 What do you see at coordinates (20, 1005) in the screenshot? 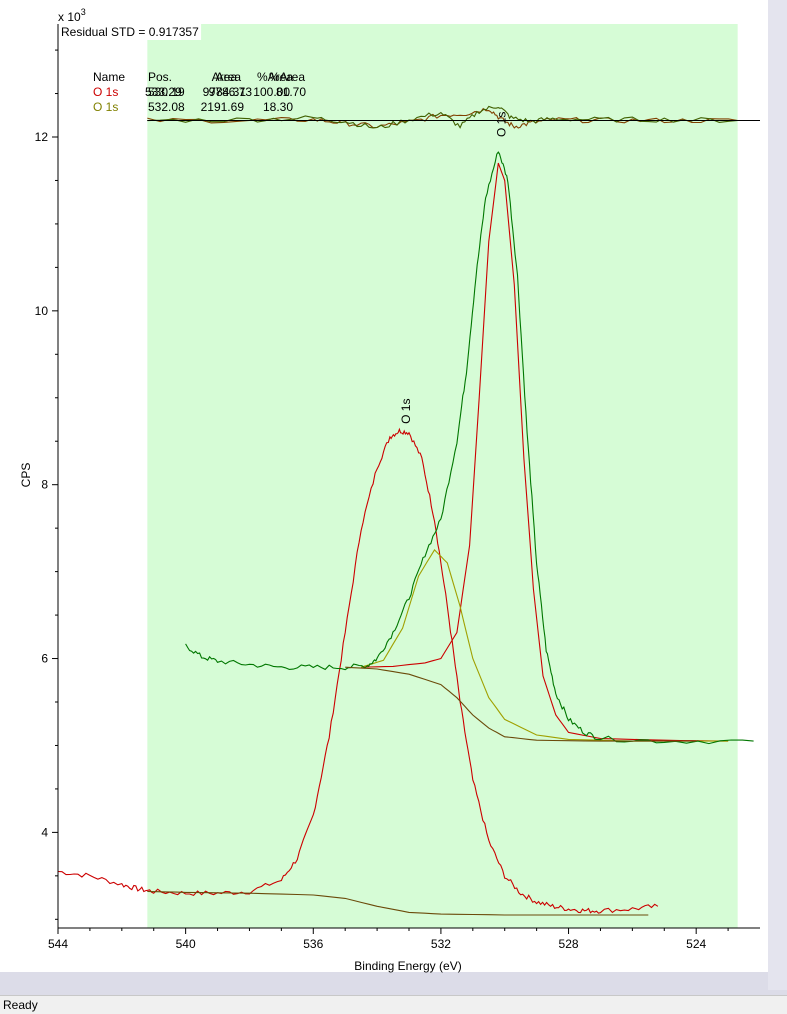
I see `status-text: Ready` at bounding box center [20, 1005].